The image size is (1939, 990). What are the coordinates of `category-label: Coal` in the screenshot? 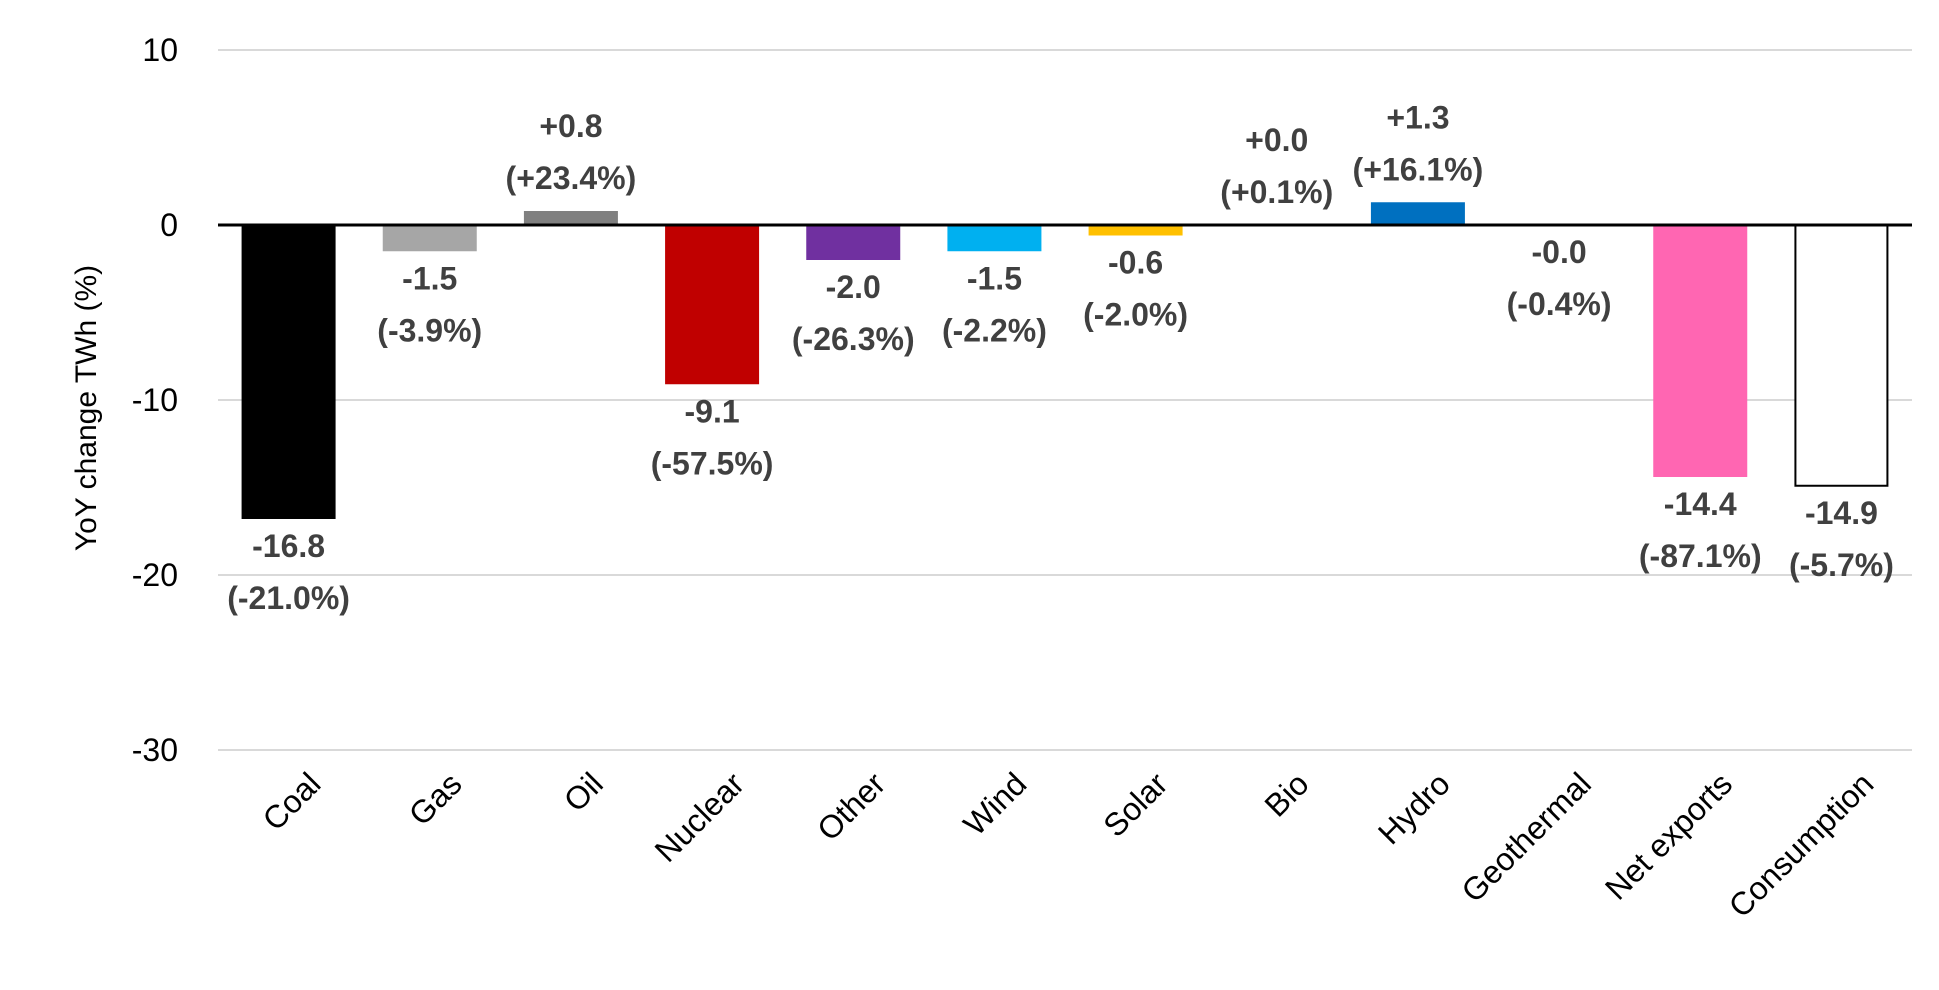 It's located at (292, 801).